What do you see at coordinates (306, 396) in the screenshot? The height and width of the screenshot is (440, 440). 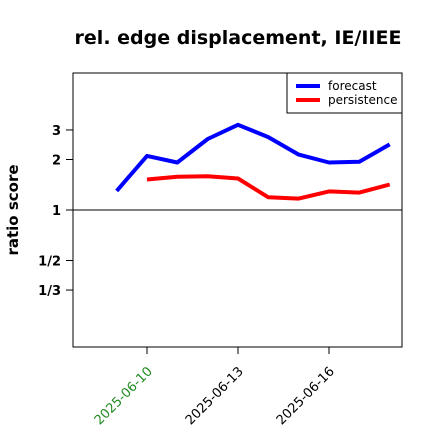 I see `x-tick-label: 2025-06-16` at bounding box center [306, 396].